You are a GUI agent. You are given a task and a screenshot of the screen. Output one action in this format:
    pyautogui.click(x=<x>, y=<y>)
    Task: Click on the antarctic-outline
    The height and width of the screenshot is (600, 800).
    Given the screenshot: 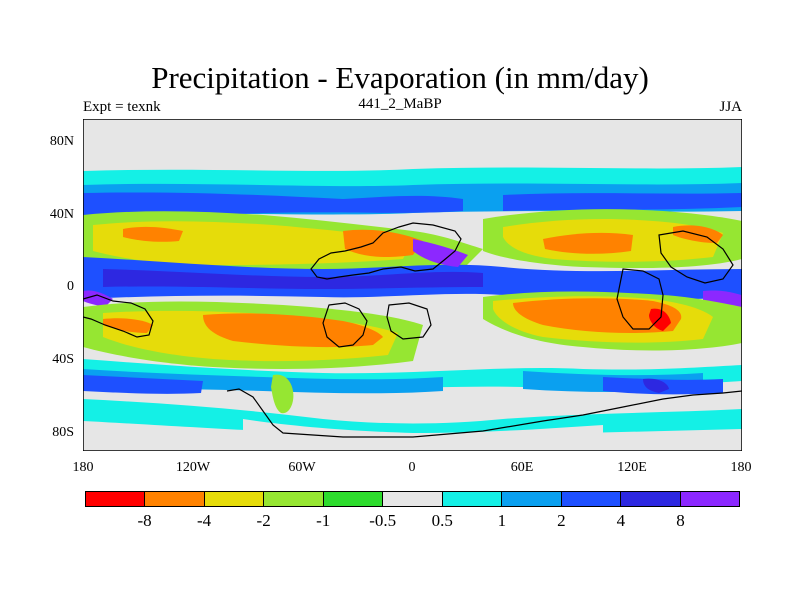 What is the action you would take?
    pyautogui.click(x=484, y=413)
    